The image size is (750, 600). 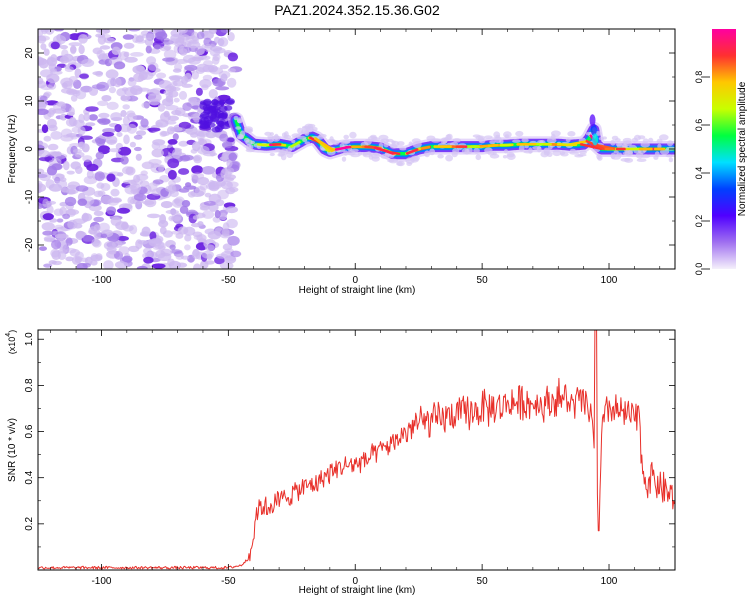 What do you see at coordinates (29, 244) in the screenshot?
I see `y-tick-label: -20` at bounding box center [29, 244].